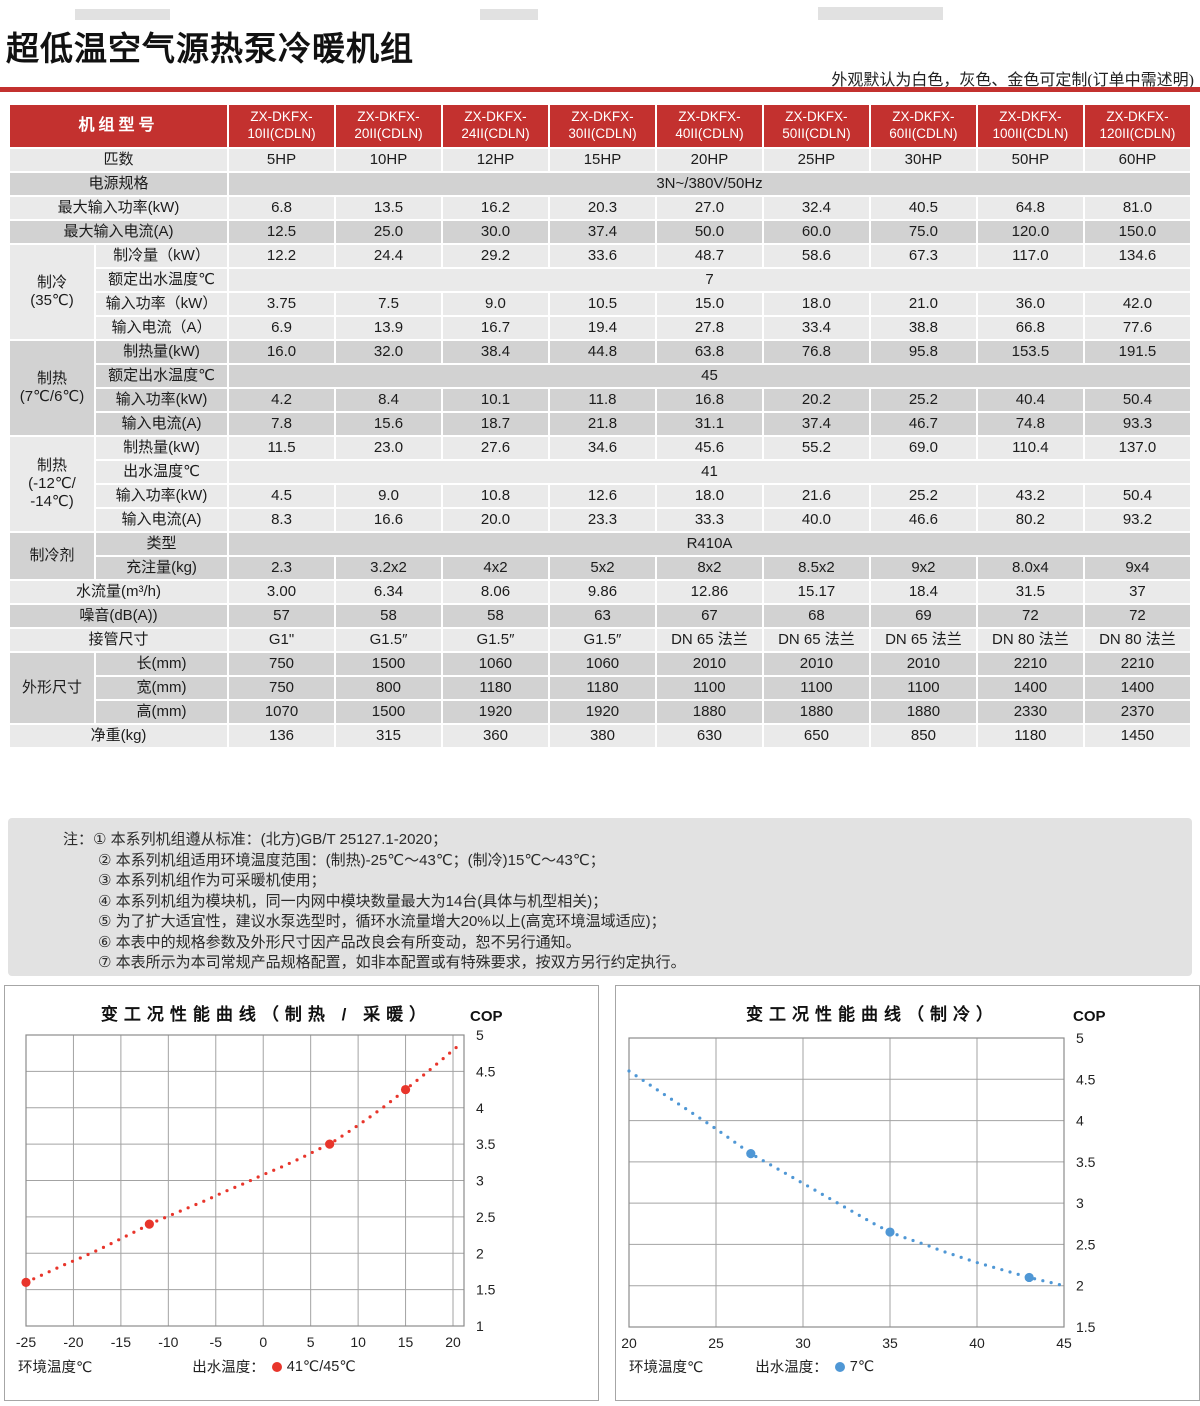  What do you see at coordinates (495, 352) in the screenshot?
I see `spec-value: 38.4` at bounding box center [495, 352].